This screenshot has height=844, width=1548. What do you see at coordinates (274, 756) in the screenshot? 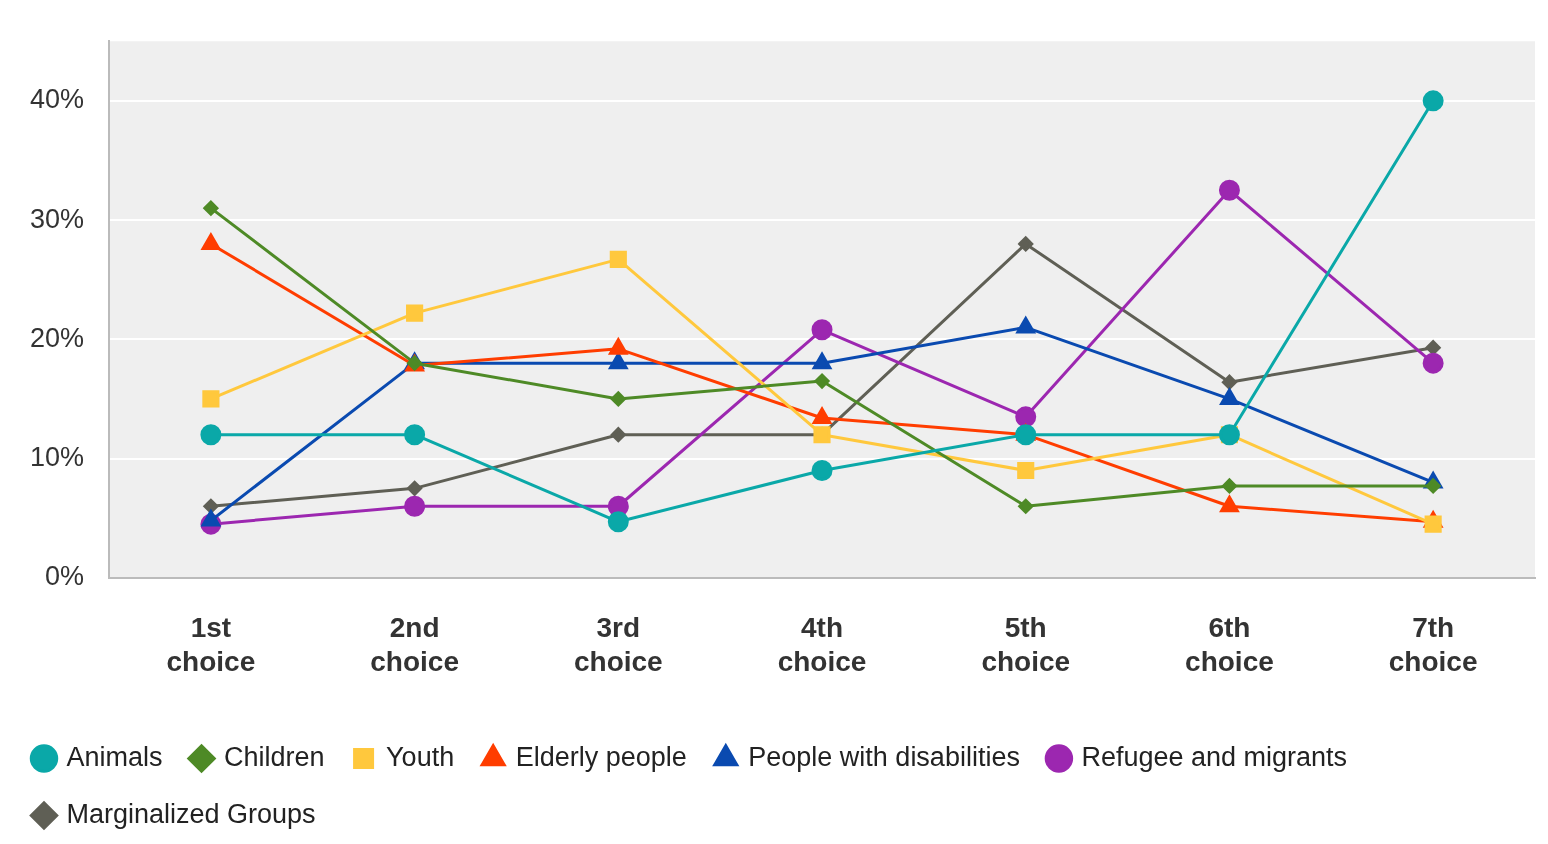
I see `legend-label: Children` at bounding box center [274, 756].